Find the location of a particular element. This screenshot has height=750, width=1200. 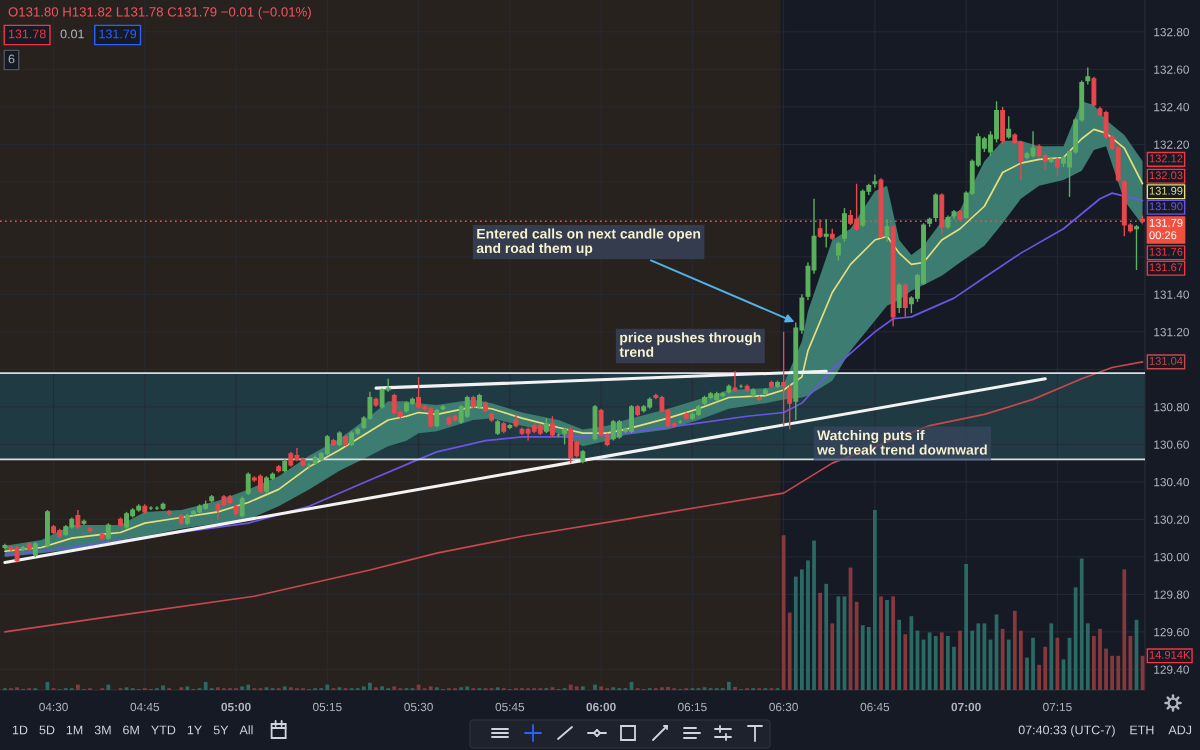

y-tick-label: 130.00 is located at coordinates (1171, 557).